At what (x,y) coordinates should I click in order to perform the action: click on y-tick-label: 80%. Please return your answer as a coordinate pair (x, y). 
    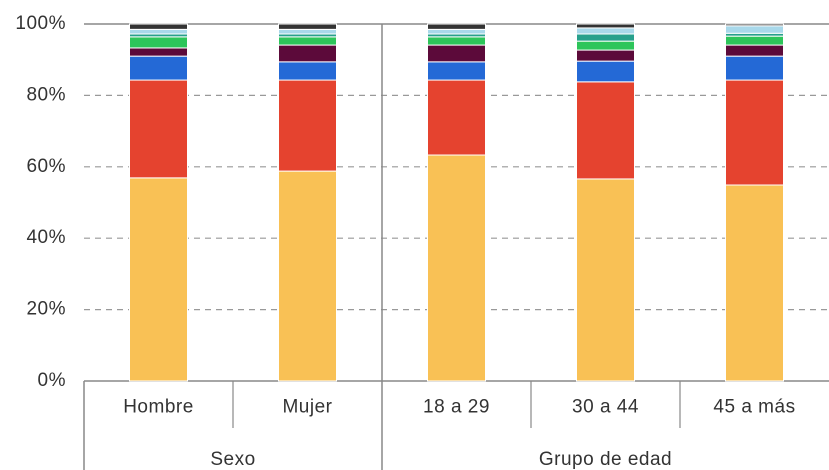
    Looking at the image, I should click on (46, 94).